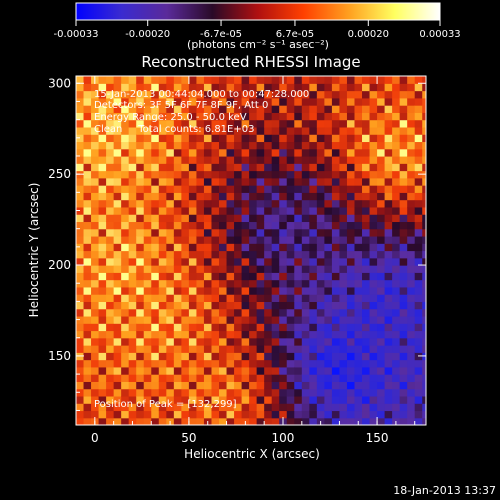 This screenshot has height=500, width=500. Describe the element at coordinates (258, 44) in the screenshot. I see `colorbar-unit-label: (photons cm⁻² s⁻¹ asec⁻²)` at that location.